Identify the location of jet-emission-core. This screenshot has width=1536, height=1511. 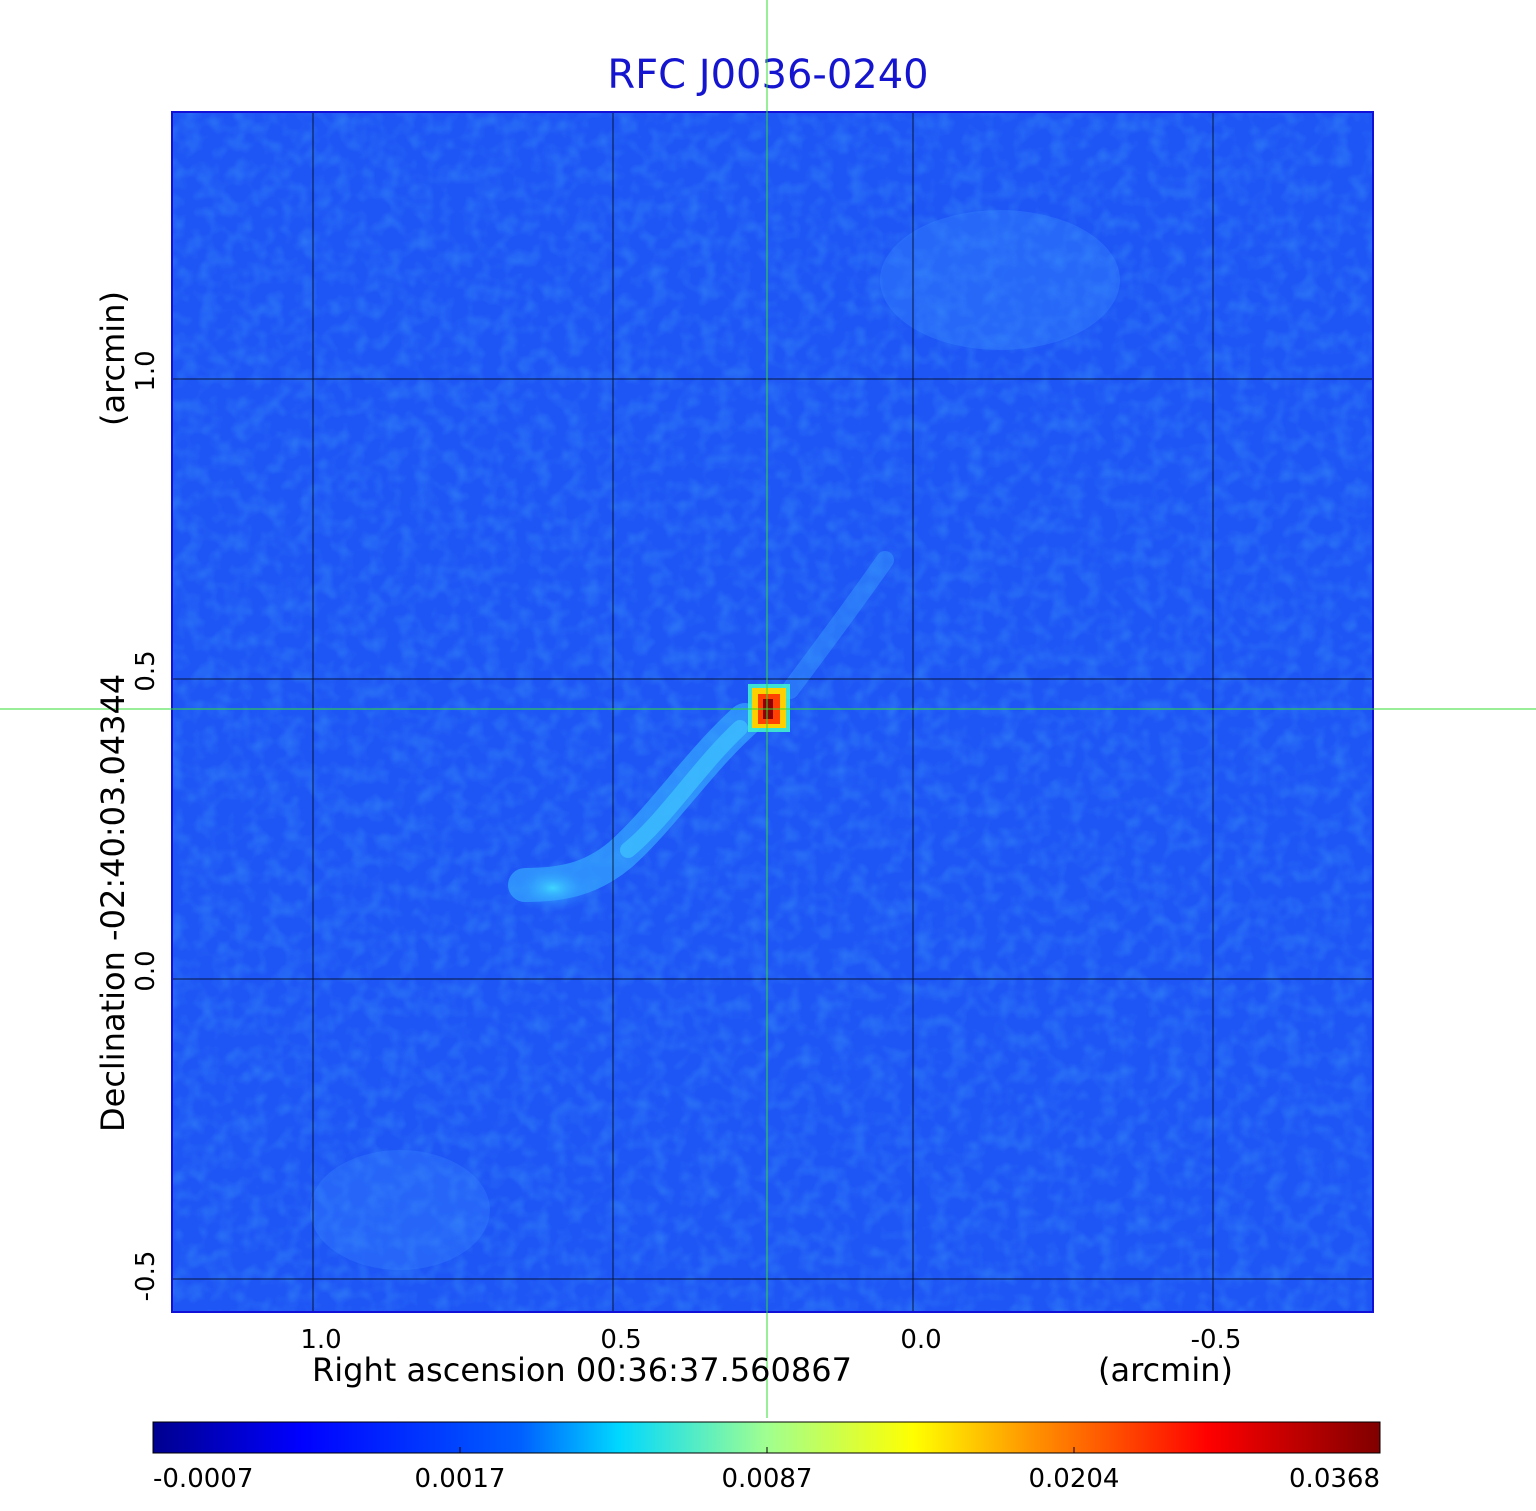
(684, 789).